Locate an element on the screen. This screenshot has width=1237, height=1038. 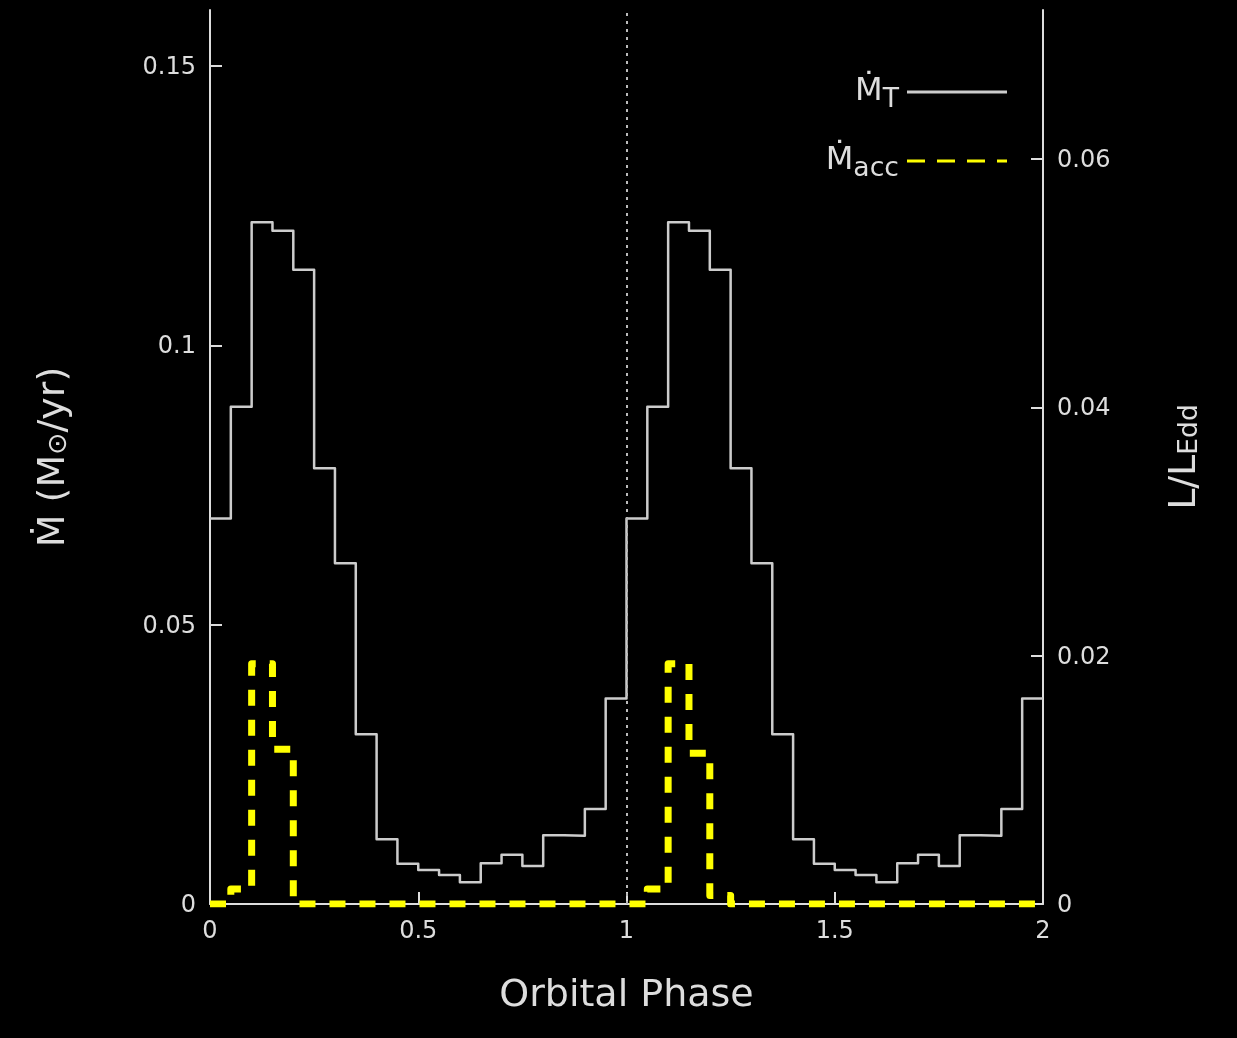
legend-label: Ṁ$_{acc}$ is located at coordinates (862, 161).